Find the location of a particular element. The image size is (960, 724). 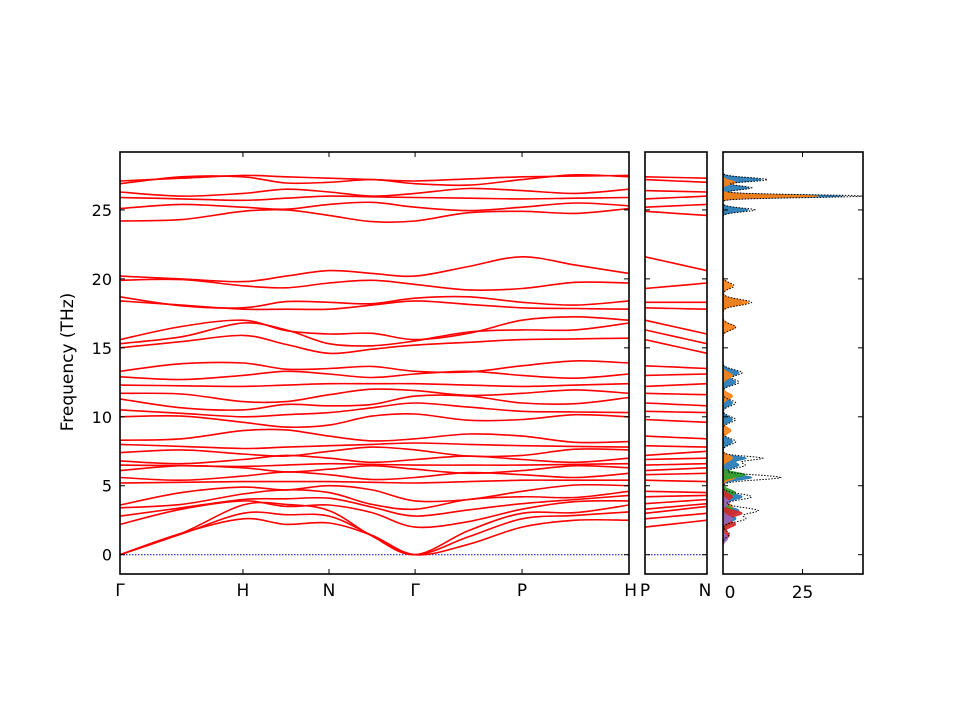

y-tick-label: 20 is located at coordinates (102, 279).